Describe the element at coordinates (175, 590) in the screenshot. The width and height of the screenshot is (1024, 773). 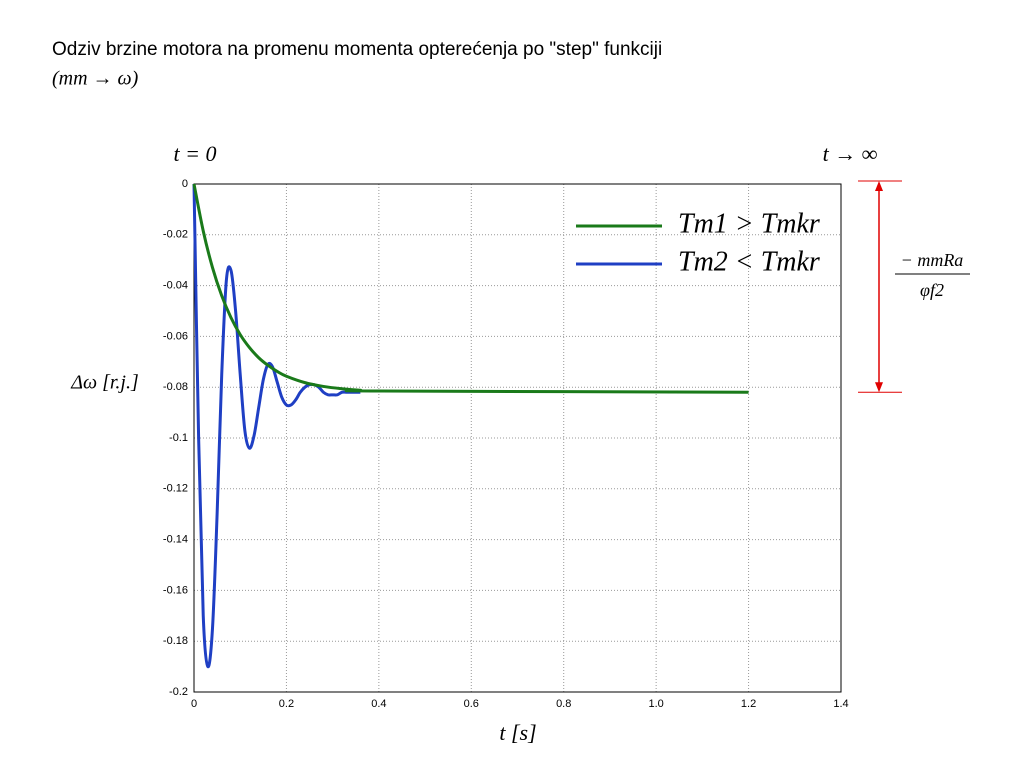
I see `y-tick-label: -0.16` at that location.